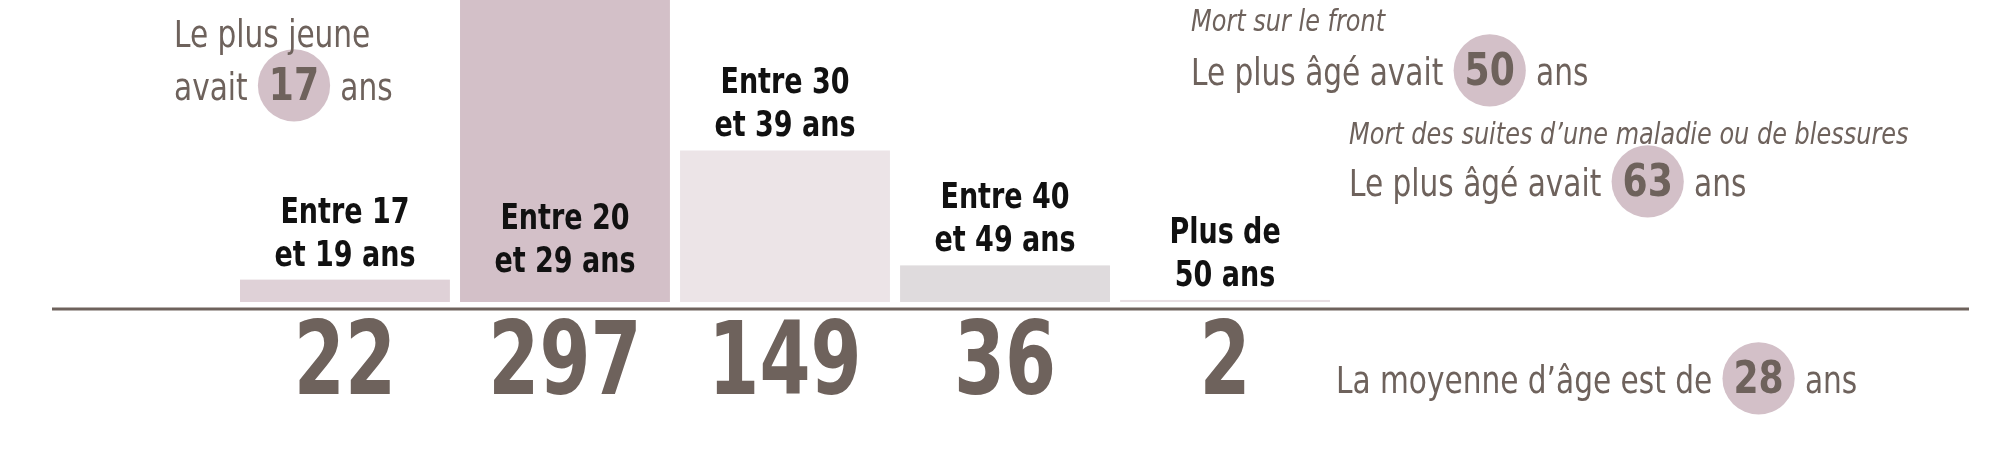 The height and width of the screenshot is (462, 2000). Describe the element at coordinates (283, 62) in the screenshot. I see `annotation: Le plus jeune avait 17 ans` at that location.